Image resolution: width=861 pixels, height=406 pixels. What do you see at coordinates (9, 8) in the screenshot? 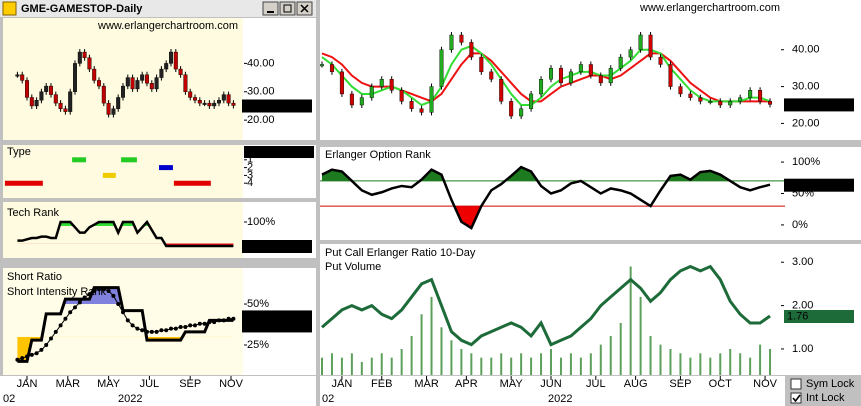
I see `app-icon` at bounding box center [9, 8].